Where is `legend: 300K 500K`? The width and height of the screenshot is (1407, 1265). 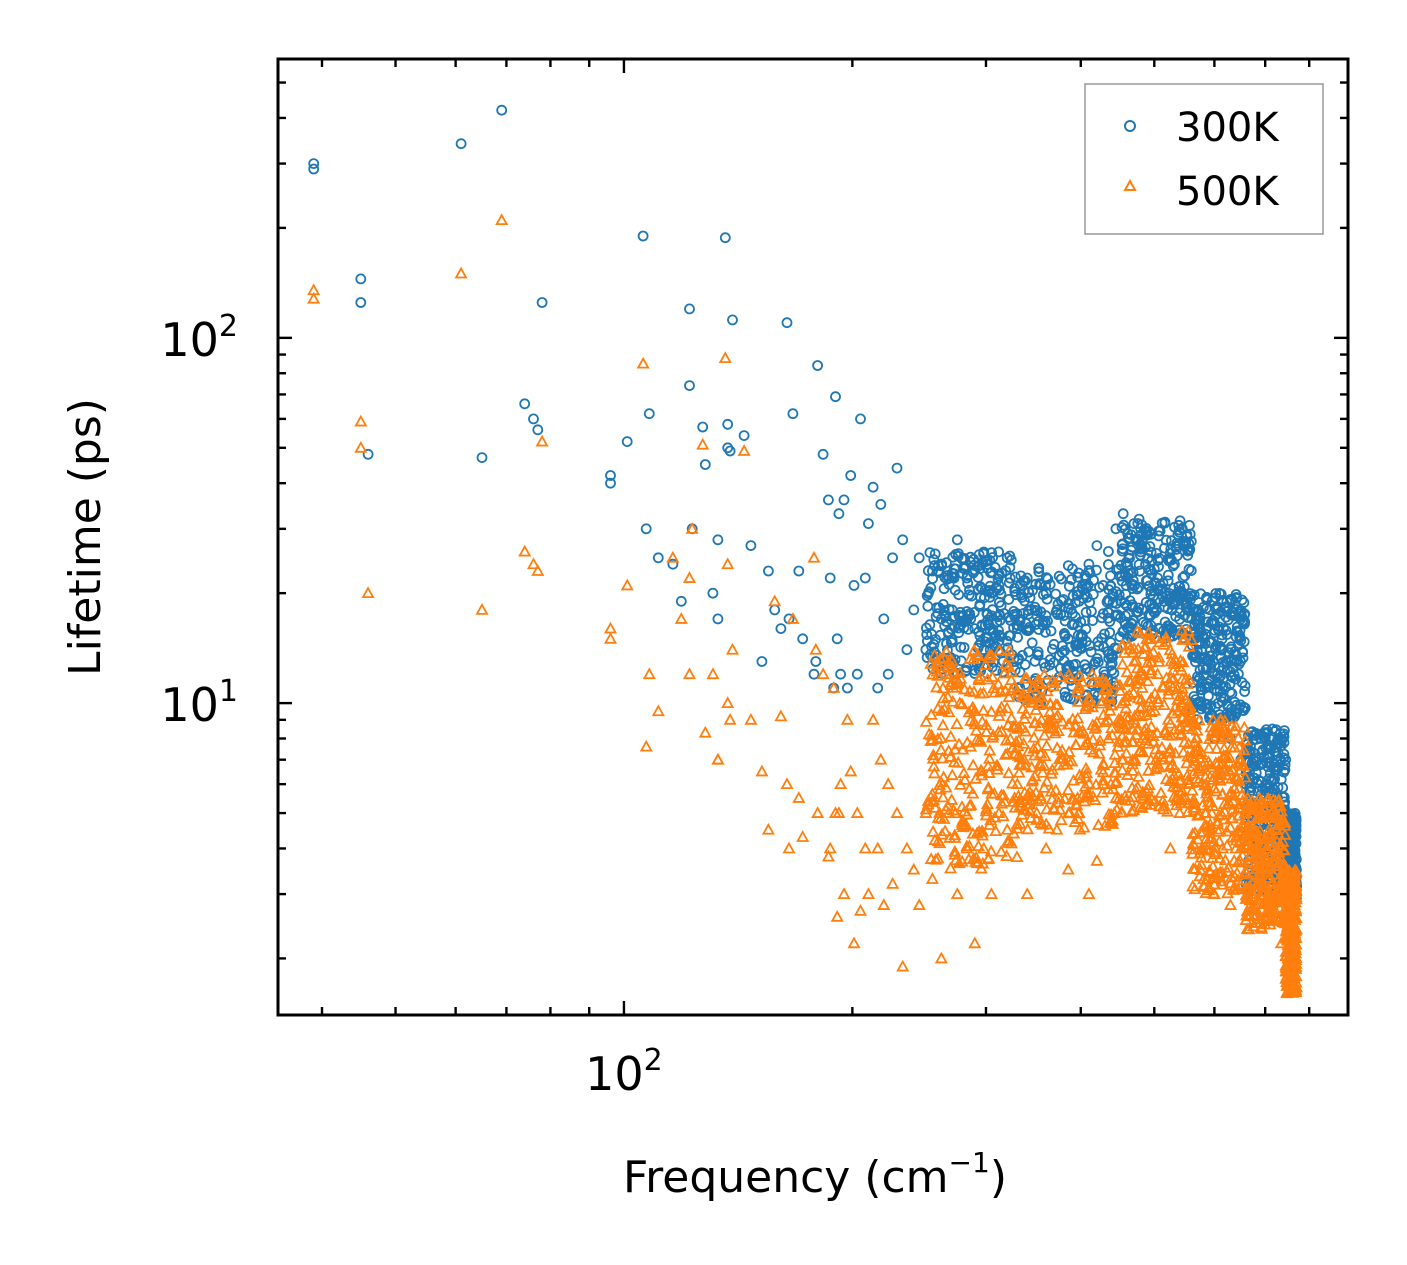 legend: 300K 500K is located at coordinates (1204, 159).